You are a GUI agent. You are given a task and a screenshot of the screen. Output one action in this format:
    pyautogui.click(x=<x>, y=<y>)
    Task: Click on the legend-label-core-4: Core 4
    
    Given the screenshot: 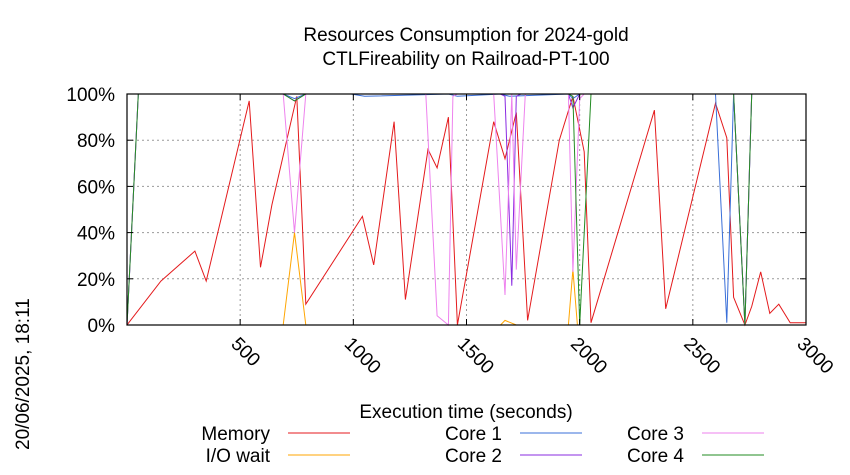 What is the action you would take?
    pyautogui.click(x=655, y=456)
    